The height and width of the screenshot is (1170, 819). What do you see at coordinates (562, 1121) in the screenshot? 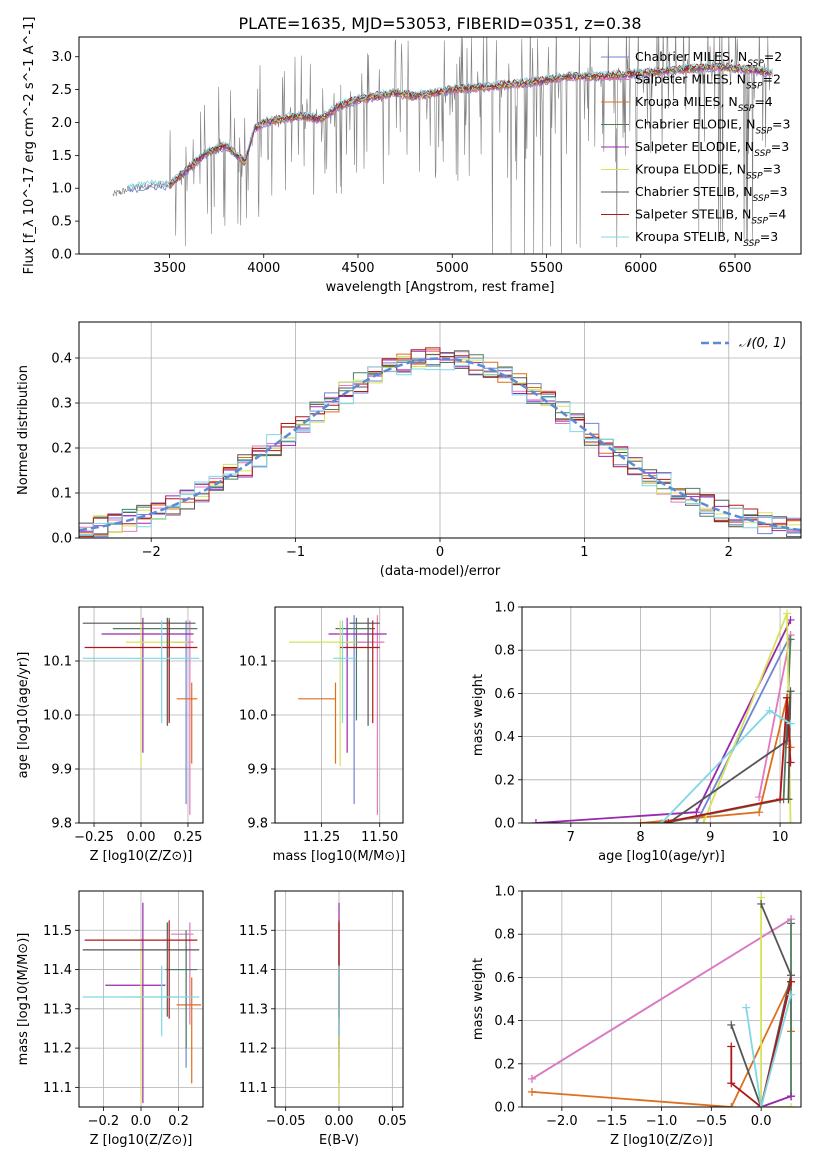
I see `x-tick-label: −2.0` at bounding box center [562, 1121].